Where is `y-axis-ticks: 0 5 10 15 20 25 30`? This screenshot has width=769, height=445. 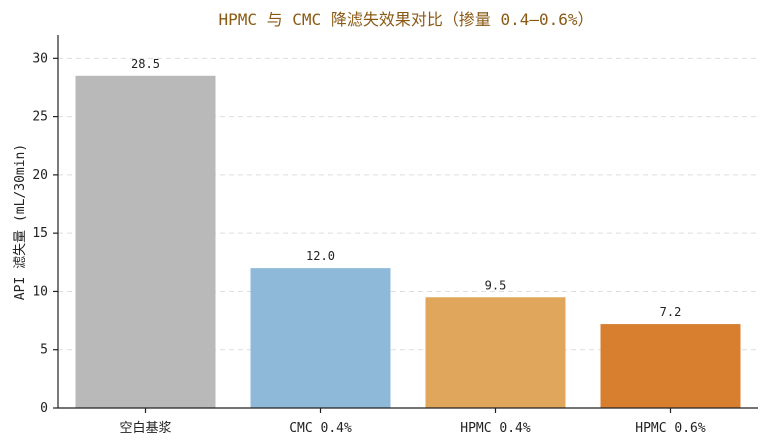
y-axis-ticks: 0 5 10 15 20 25 30 is located at coordinates (45, 233).